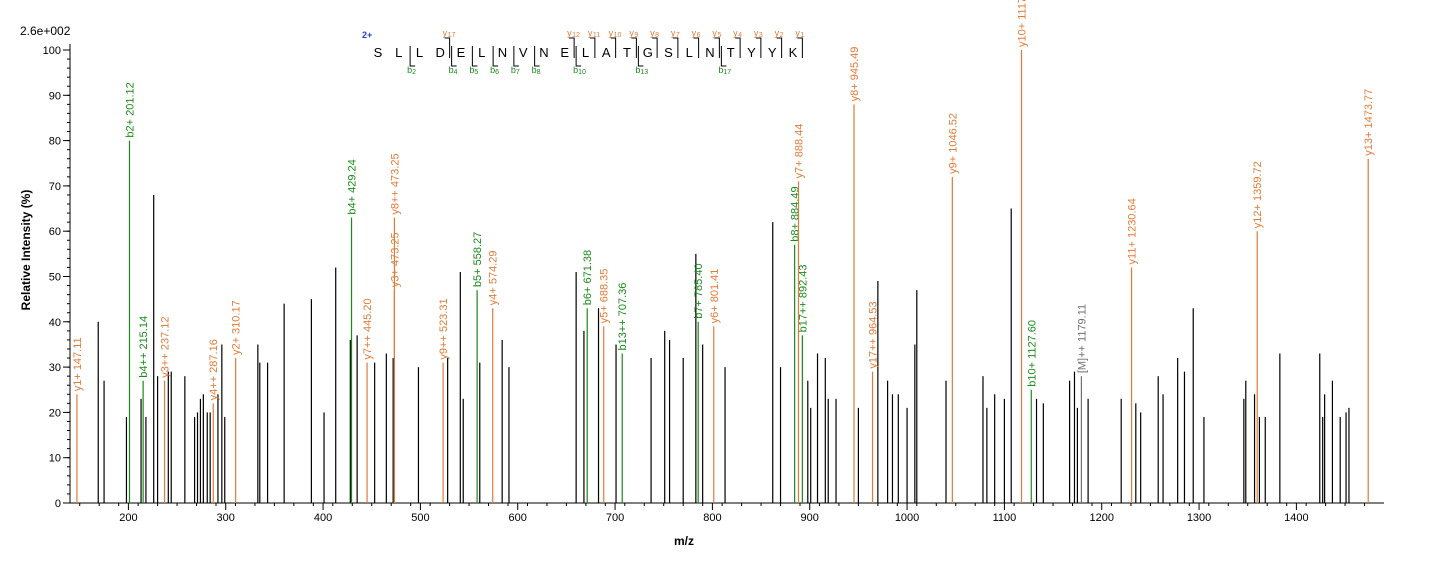  What do you see at coordinates (803, 298) in the screenshot?
I see `peak-label: b17++ 892.43` at bounding box center [803, 298].